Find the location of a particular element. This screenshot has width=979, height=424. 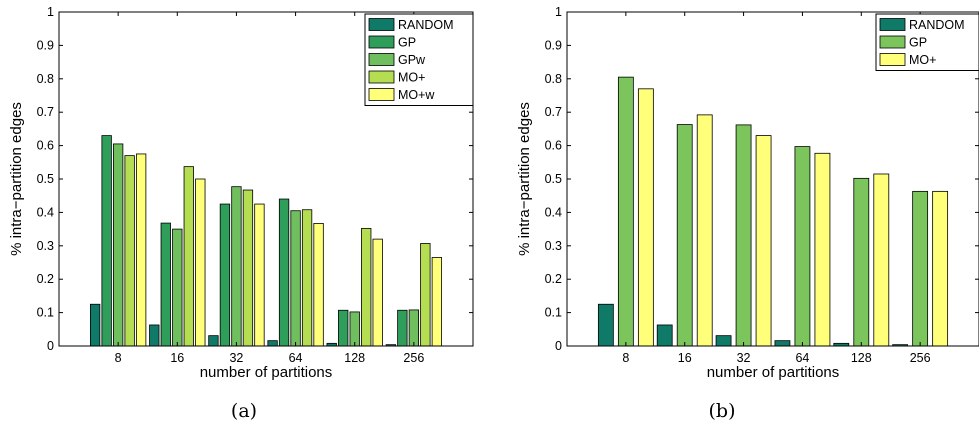

y-tick-label: 0 is located at coordinates (558, 346).